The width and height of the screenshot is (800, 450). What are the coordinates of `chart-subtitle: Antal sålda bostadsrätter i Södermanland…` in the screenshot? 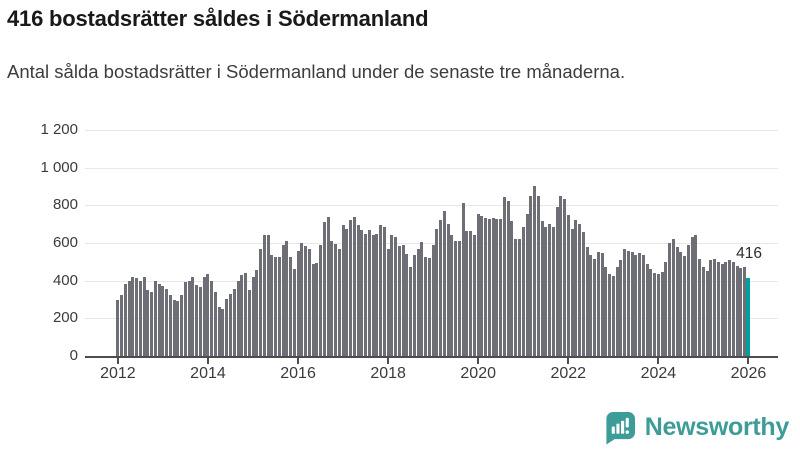 It's located at (316, 71).